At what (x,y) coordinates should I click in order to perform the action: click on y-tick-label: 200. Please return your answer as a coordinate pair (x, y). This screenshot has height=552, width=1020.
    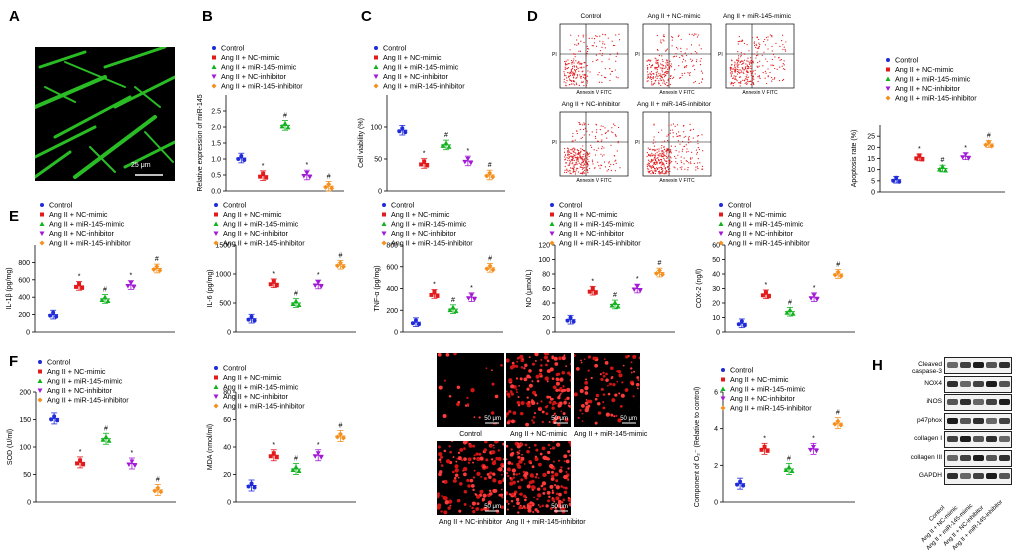
    Looking at the image, I should click on (24, 315).